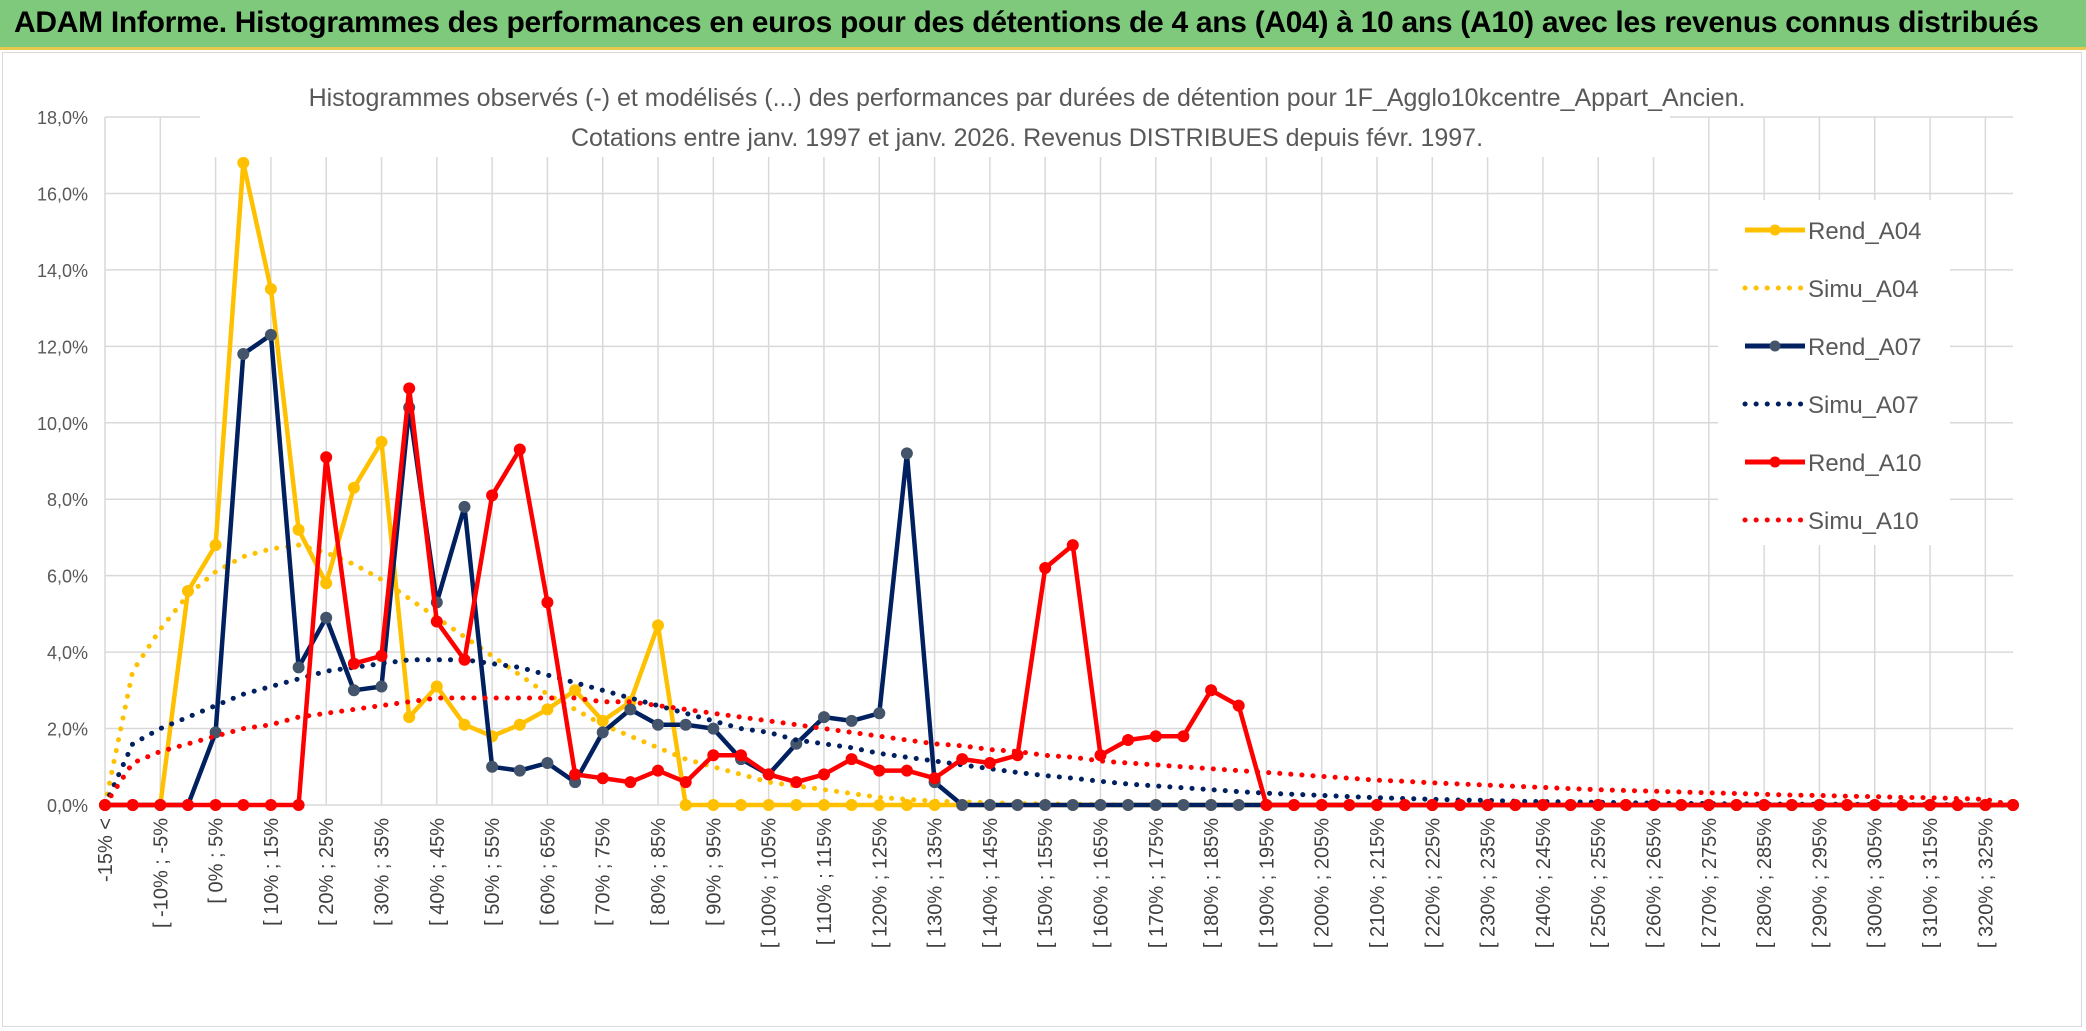 This screenshot has width=2086, height=1031. What do you see at coordinates (1864, 231) in the screenshot?
I see `legend-label: Rend_A04` at bounding box center [1864, 231].